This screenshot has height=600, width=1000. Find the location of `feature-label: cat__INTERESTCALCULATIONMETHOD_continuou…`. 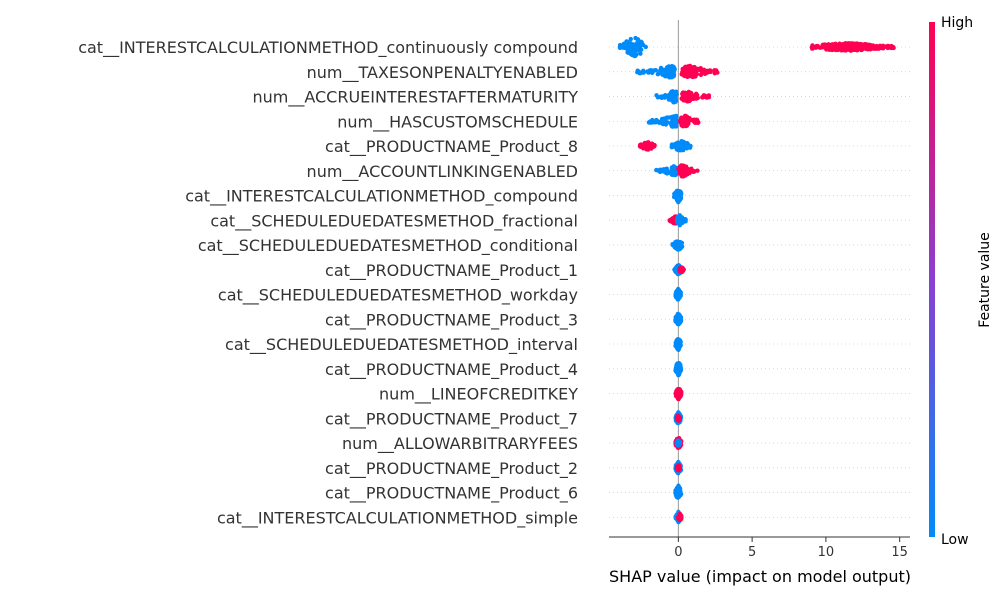

feature-label: cat__INTERESTCALCULATIONMETHOD_continuou… is located at coordinates (328, 48).